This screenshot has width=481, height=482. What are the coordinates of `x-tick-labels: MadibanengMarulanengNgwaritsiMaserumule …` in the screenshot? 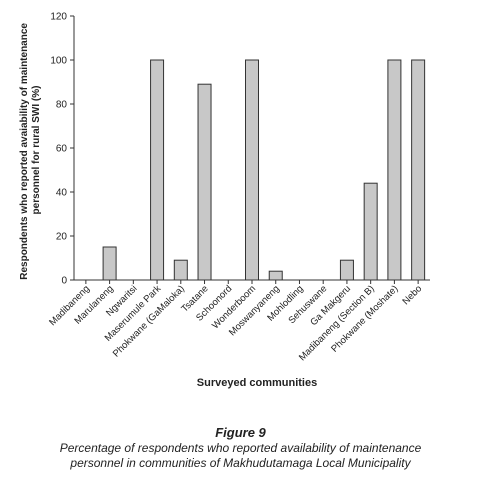 It's located at (235, 323).